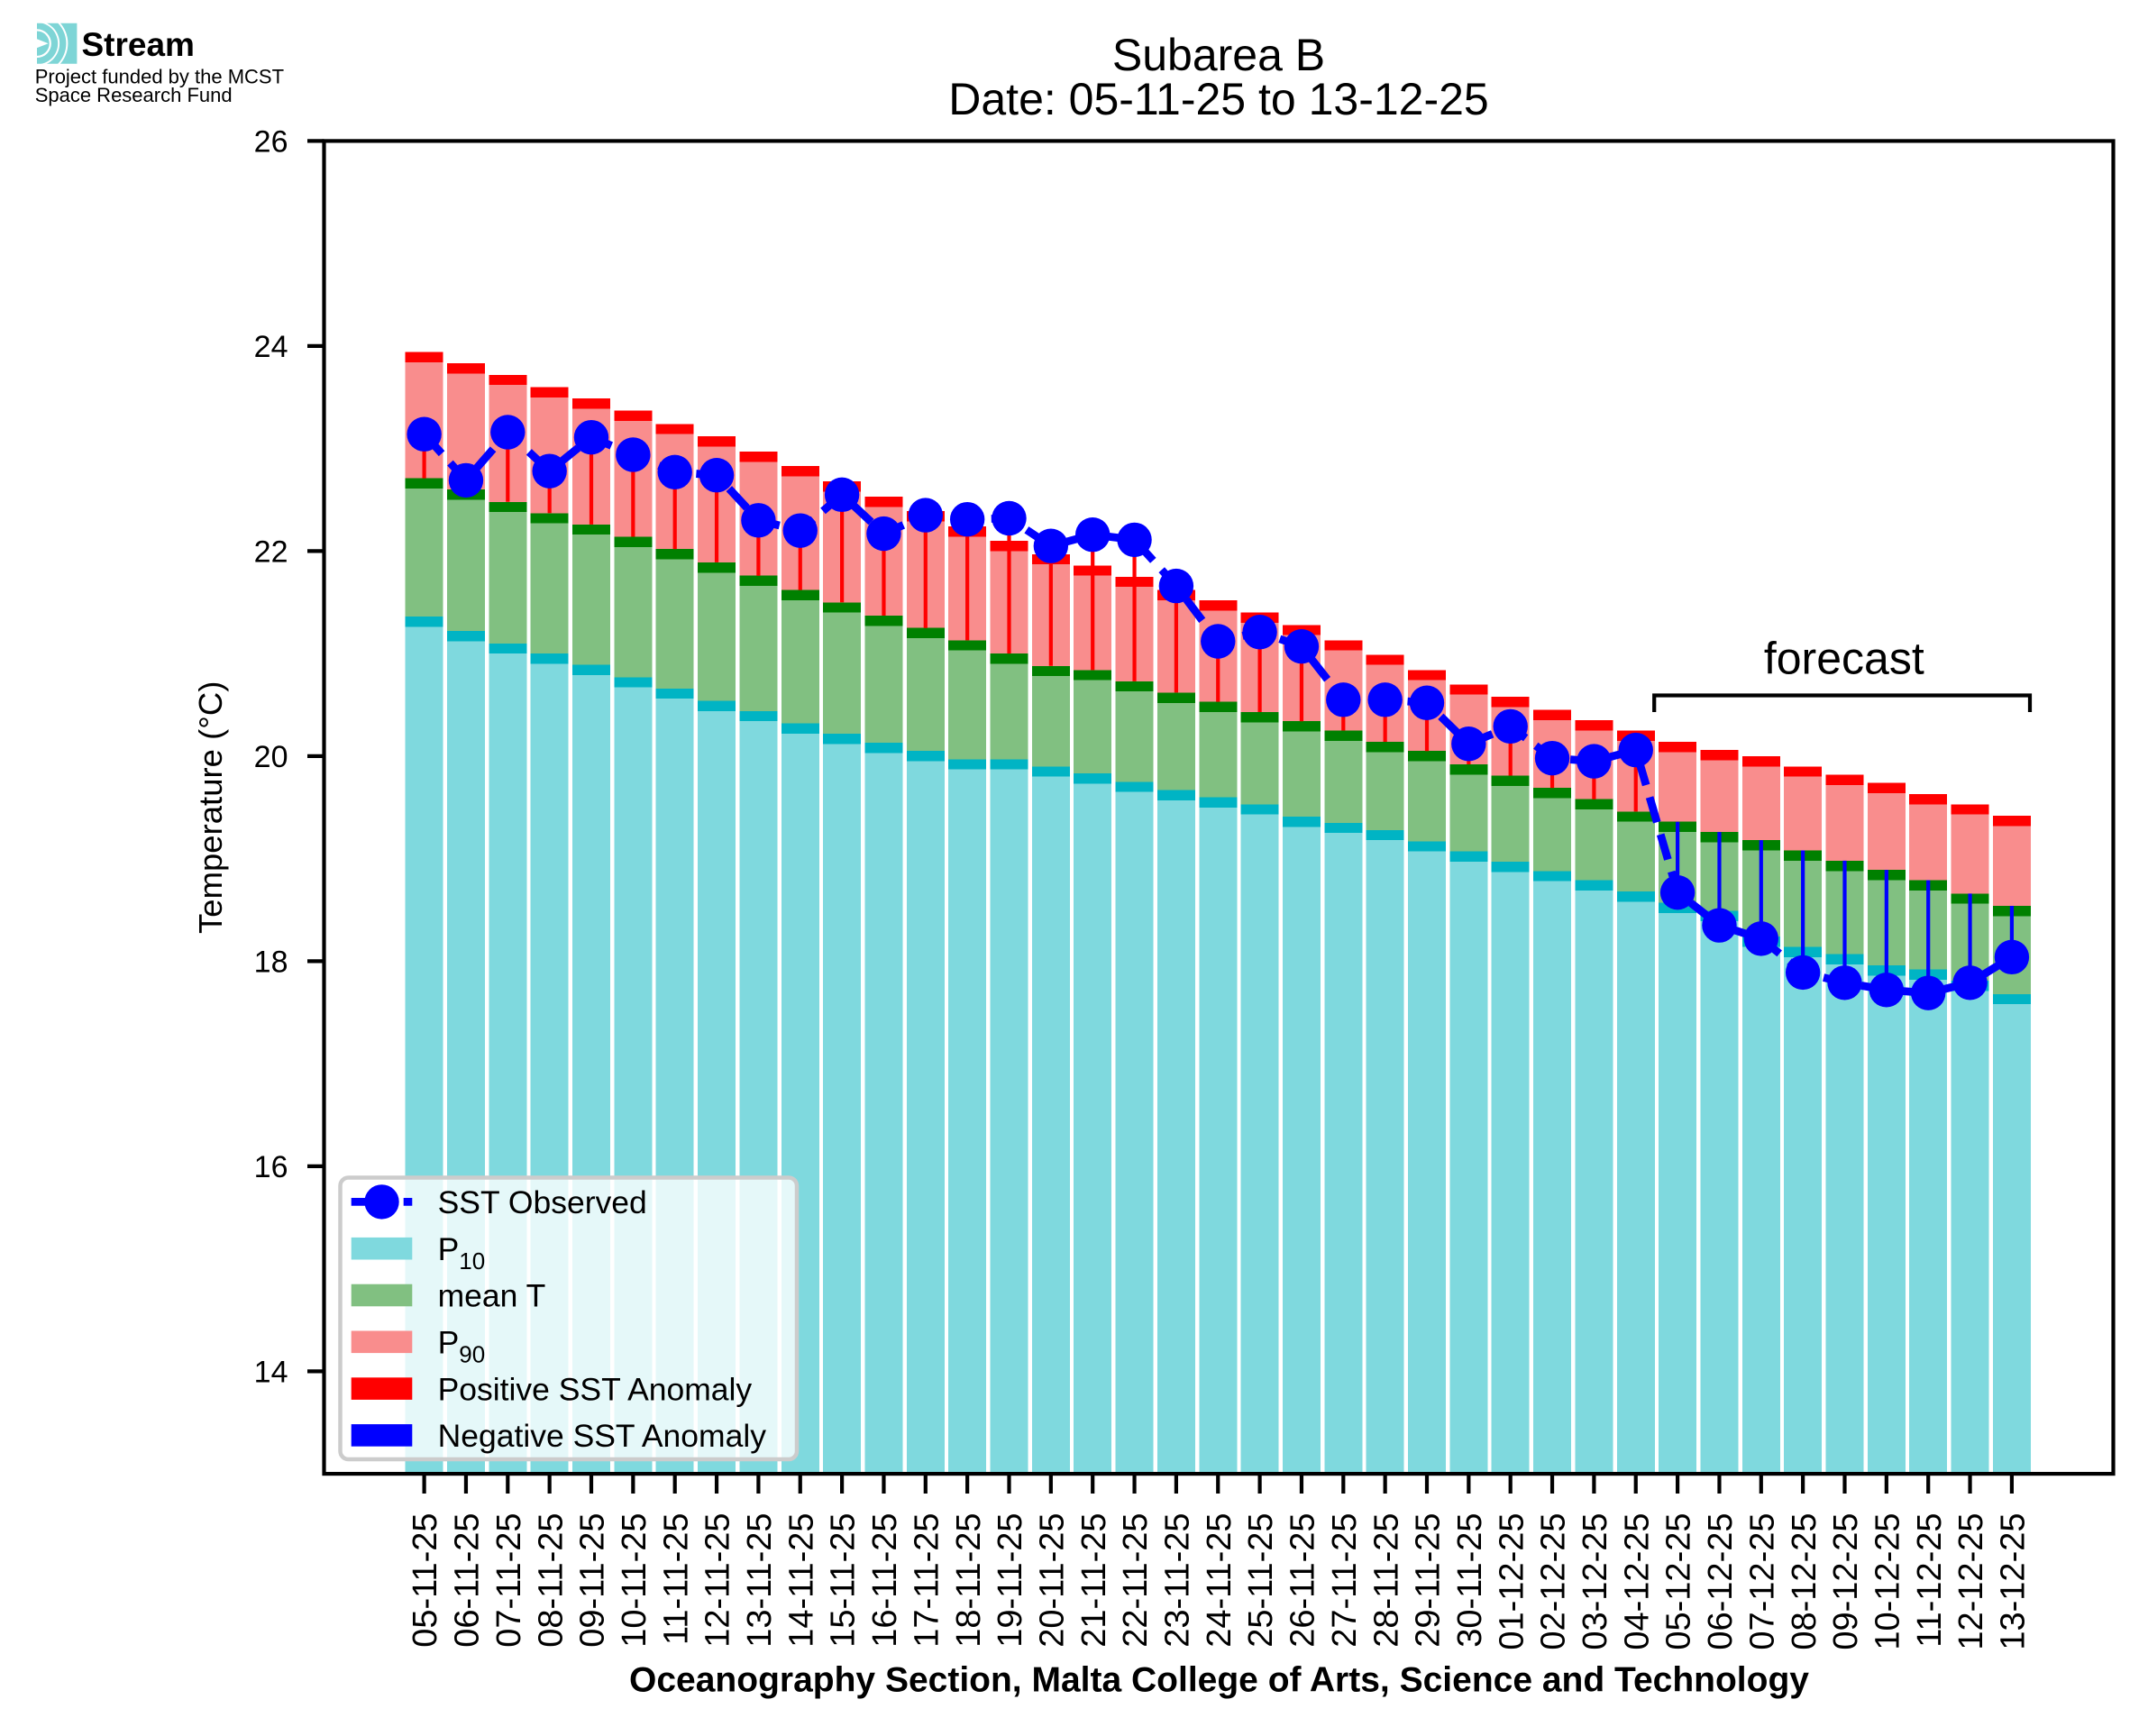 The image size is (2148, 1736). I want to click on svg-text: Date: 05-11-25 to 13-12-25, so click(1218, 99).